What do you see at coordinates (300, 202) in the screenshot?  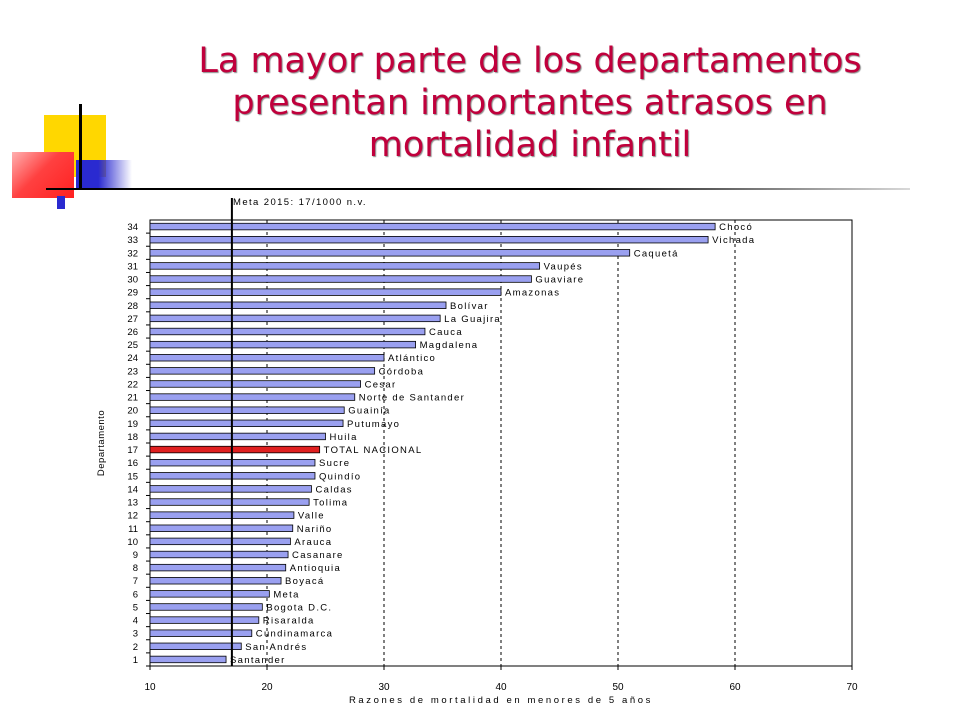 I see `meta-annotation: Meta 2015: 17/1000 n.v.` at bounding box center [300, 202].